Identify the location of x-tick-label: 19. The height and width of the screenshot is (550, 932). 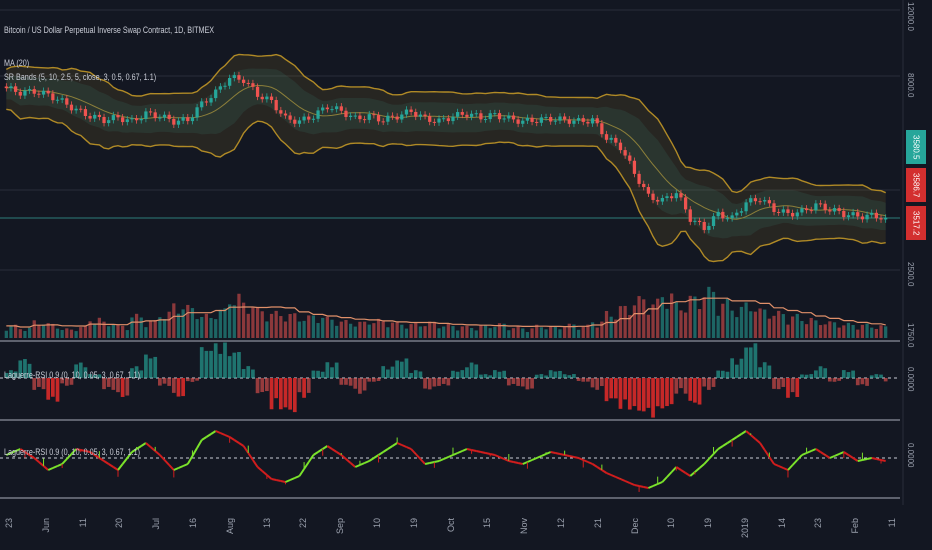
(413, 523).